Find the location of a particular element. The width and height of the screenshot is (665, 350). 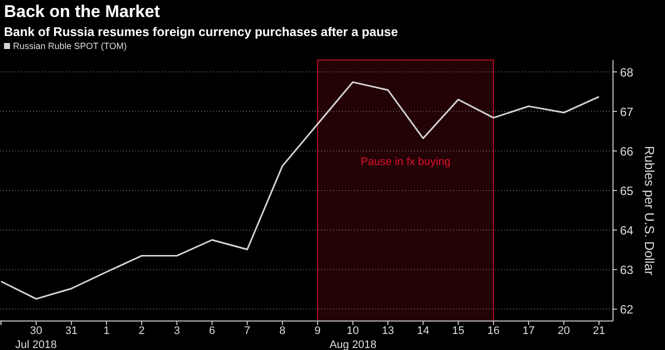

x-tick-label: 2 is located at coordinates (141, 331).